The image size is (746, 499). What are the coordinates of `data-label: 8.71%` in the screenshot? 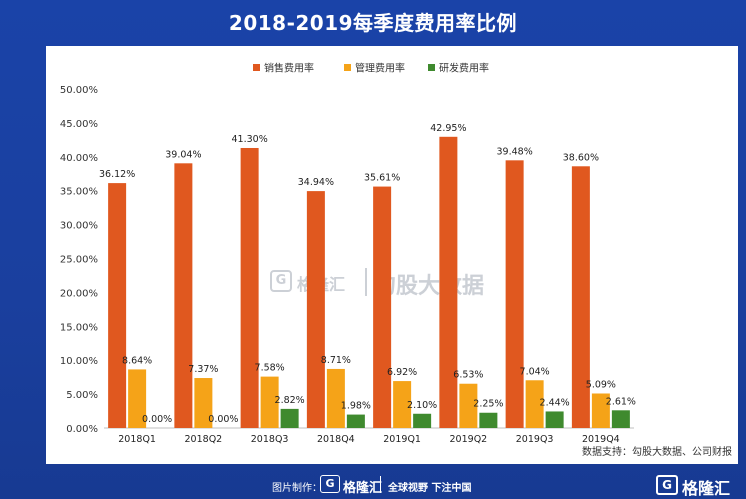 It's located at (336, 360).